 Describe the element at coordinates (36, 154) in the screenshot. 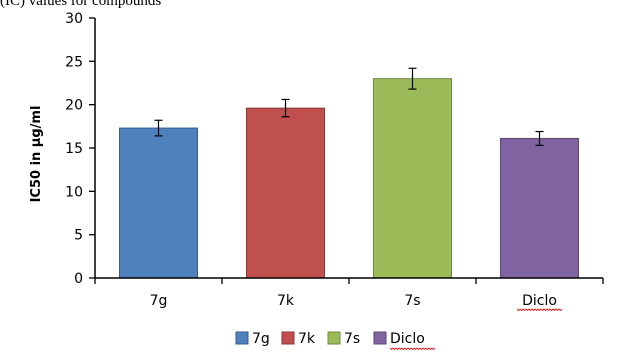

I see `y-axis-title: IC50 in µg/ml` at that location.